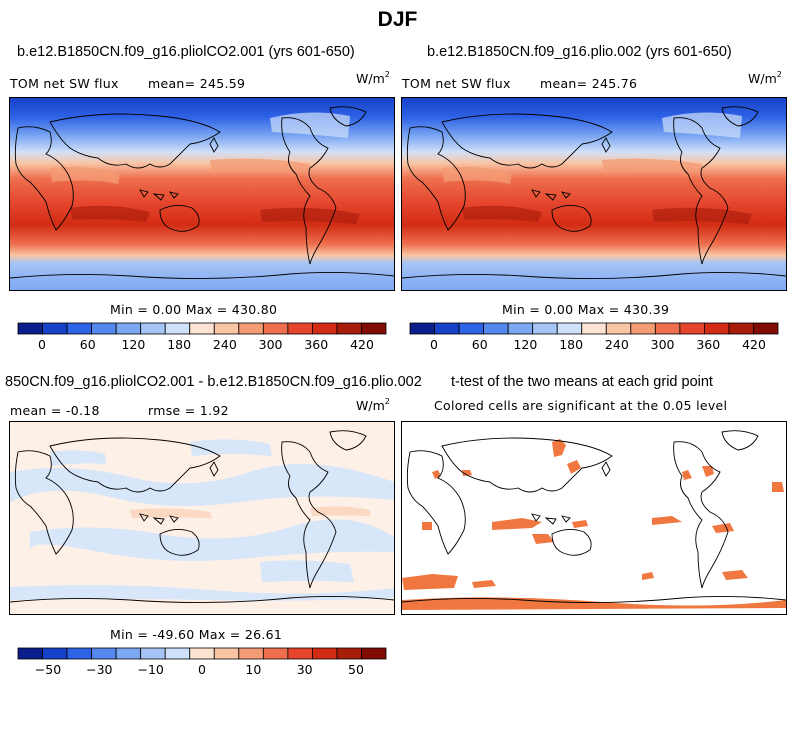 Image resolution: width=795 pixels, height=733 pixels. What do you see at coordinates (55, 410) in the screenshot?
I see `panel3-mean: mean = -0.18` at bounding box center [55, 410].